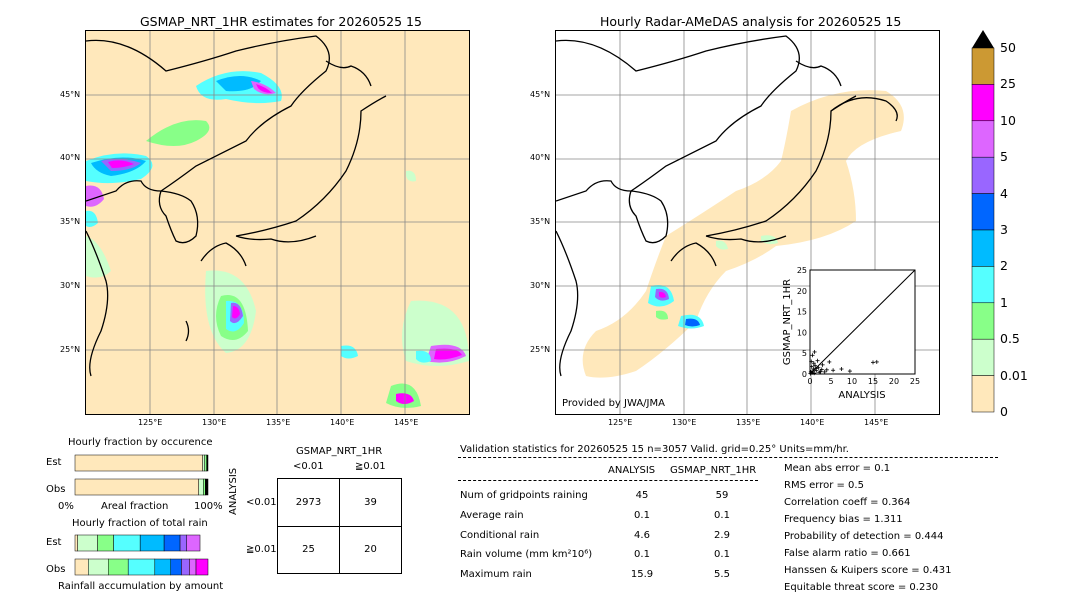  I want to click on scatter-diagonal, so click(862, 322).